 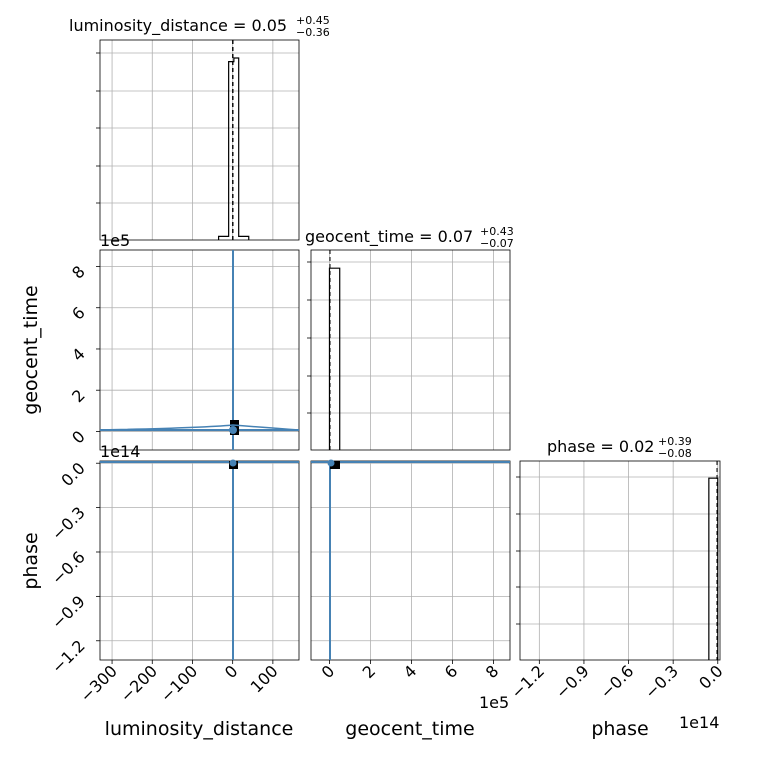 I want to click on offset-label-row2-y: 1e14, so click(x=120, y=451).